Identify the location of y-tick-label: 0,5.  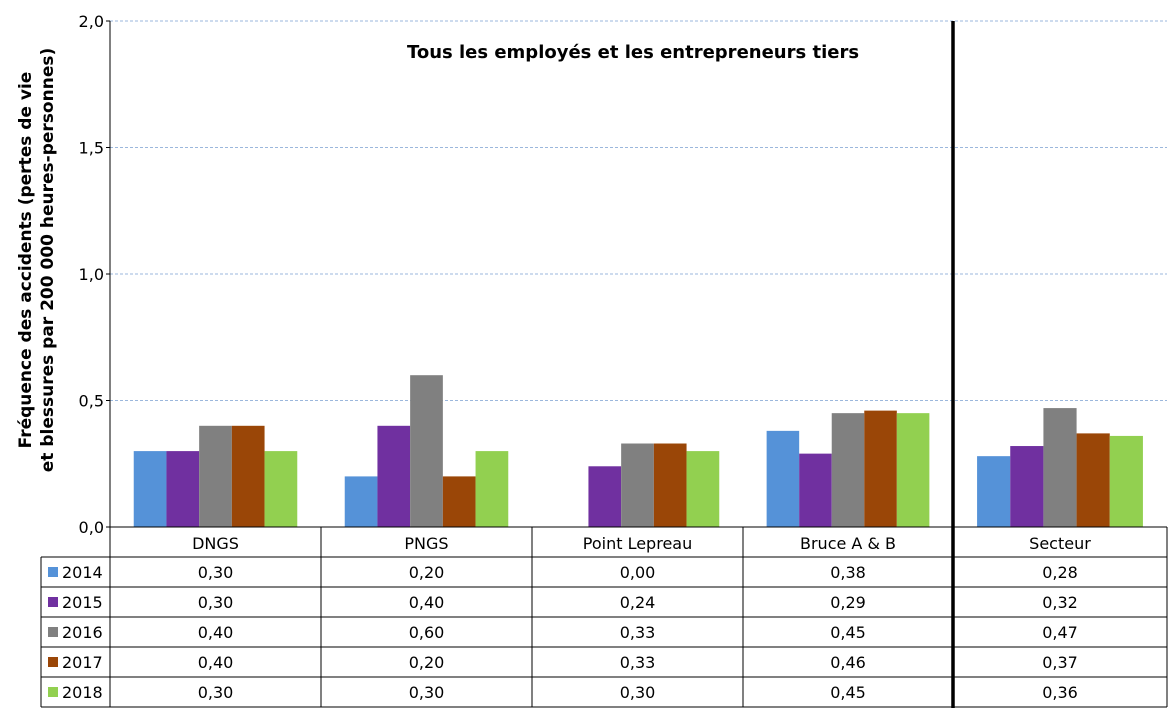
(91, 401).